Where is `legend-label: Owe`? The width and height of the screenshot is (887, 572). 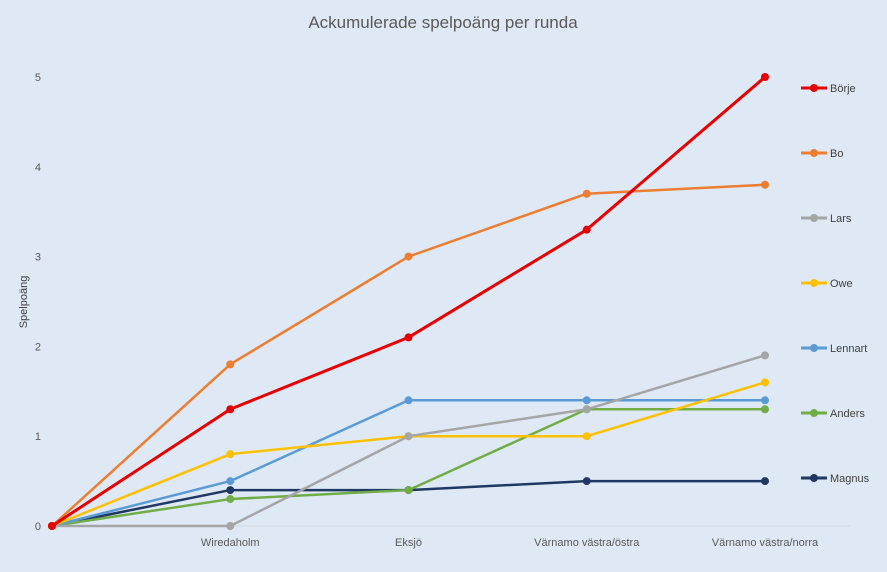 legend-label: Owe is located at coordinates (841, 284).